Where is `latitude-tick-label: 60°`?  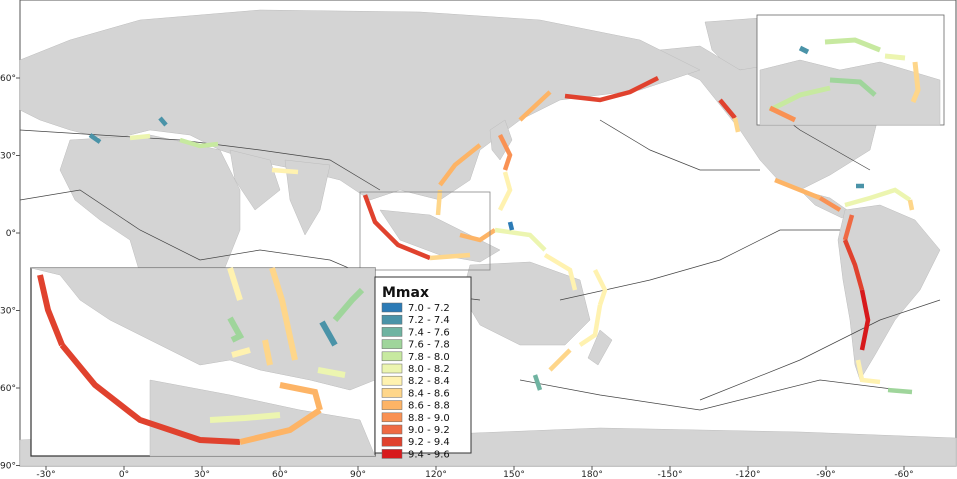 latitude-tick-label: 60° is located at coordinates (8, 79).